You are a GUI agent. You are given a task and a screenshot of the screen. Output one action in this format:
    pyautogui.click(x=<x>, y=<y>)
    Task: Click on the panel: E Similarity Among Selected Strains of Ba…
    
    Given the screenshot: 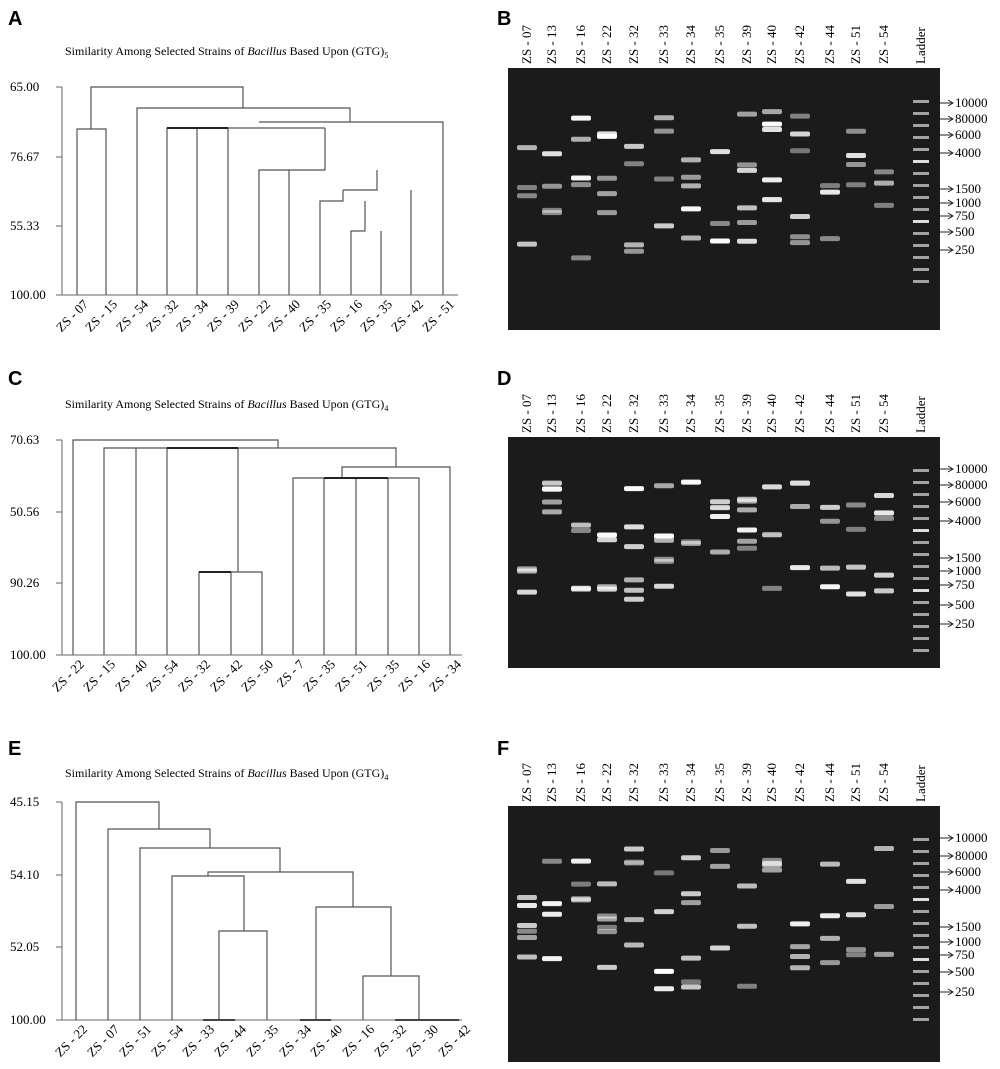 What is the action you would take?
    pyautogui.click(x=240, y=899)
    